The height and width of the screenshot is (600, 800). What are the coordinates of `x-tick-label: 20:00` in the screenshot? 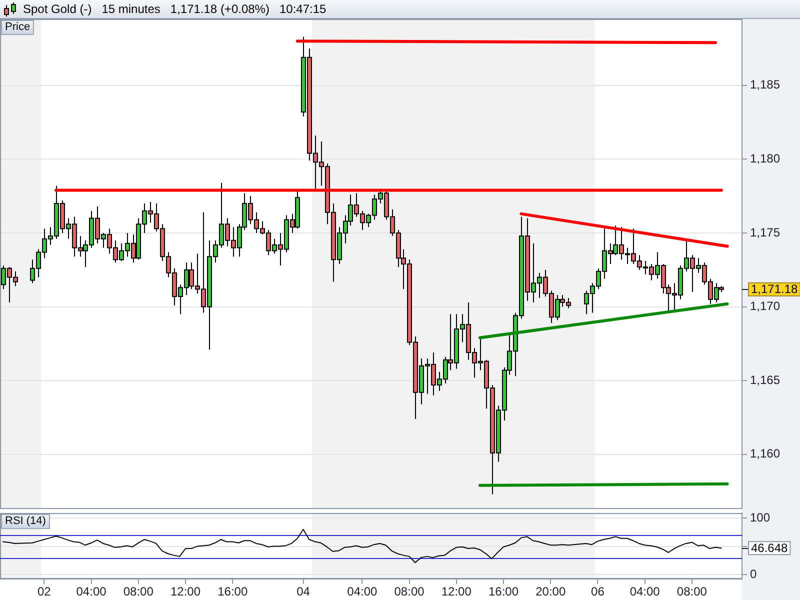 It's located at (551, 591).